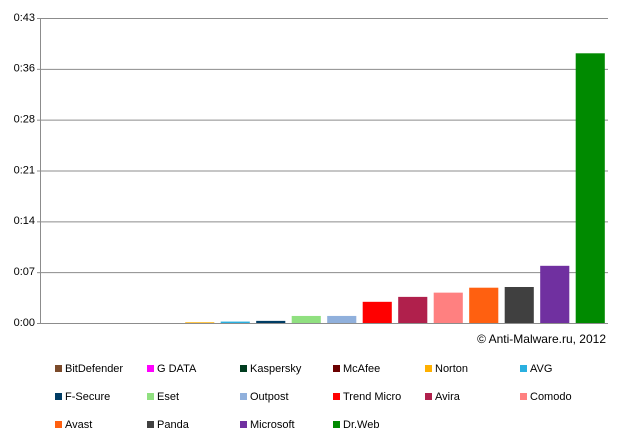 Image resolution: width=620 pixels, height=435 pixels. What do you see at coordinates (551, 397) in the screenshot?
I see `legend-label: Comodo` at bounding box center [551, 397].